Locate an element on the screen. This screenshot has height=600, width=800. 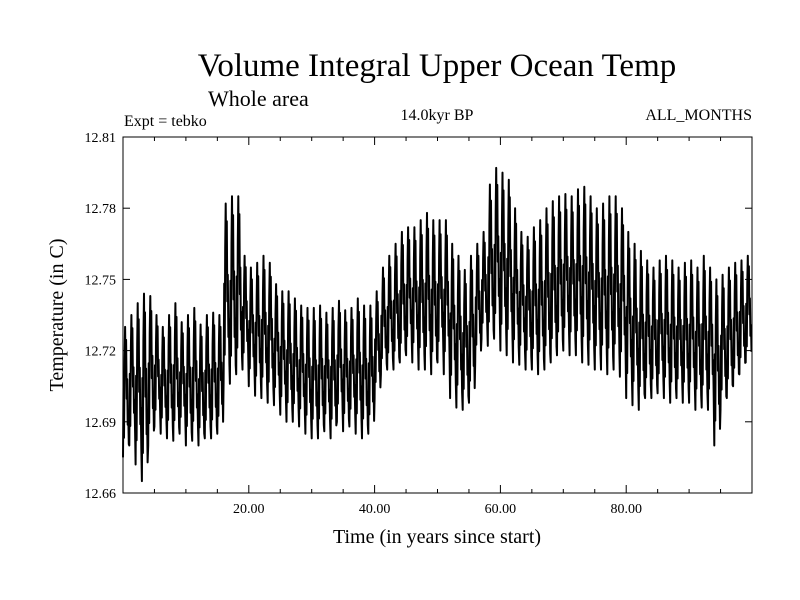
x-tick-label: 80.00 is located at coordinates (626, 509).